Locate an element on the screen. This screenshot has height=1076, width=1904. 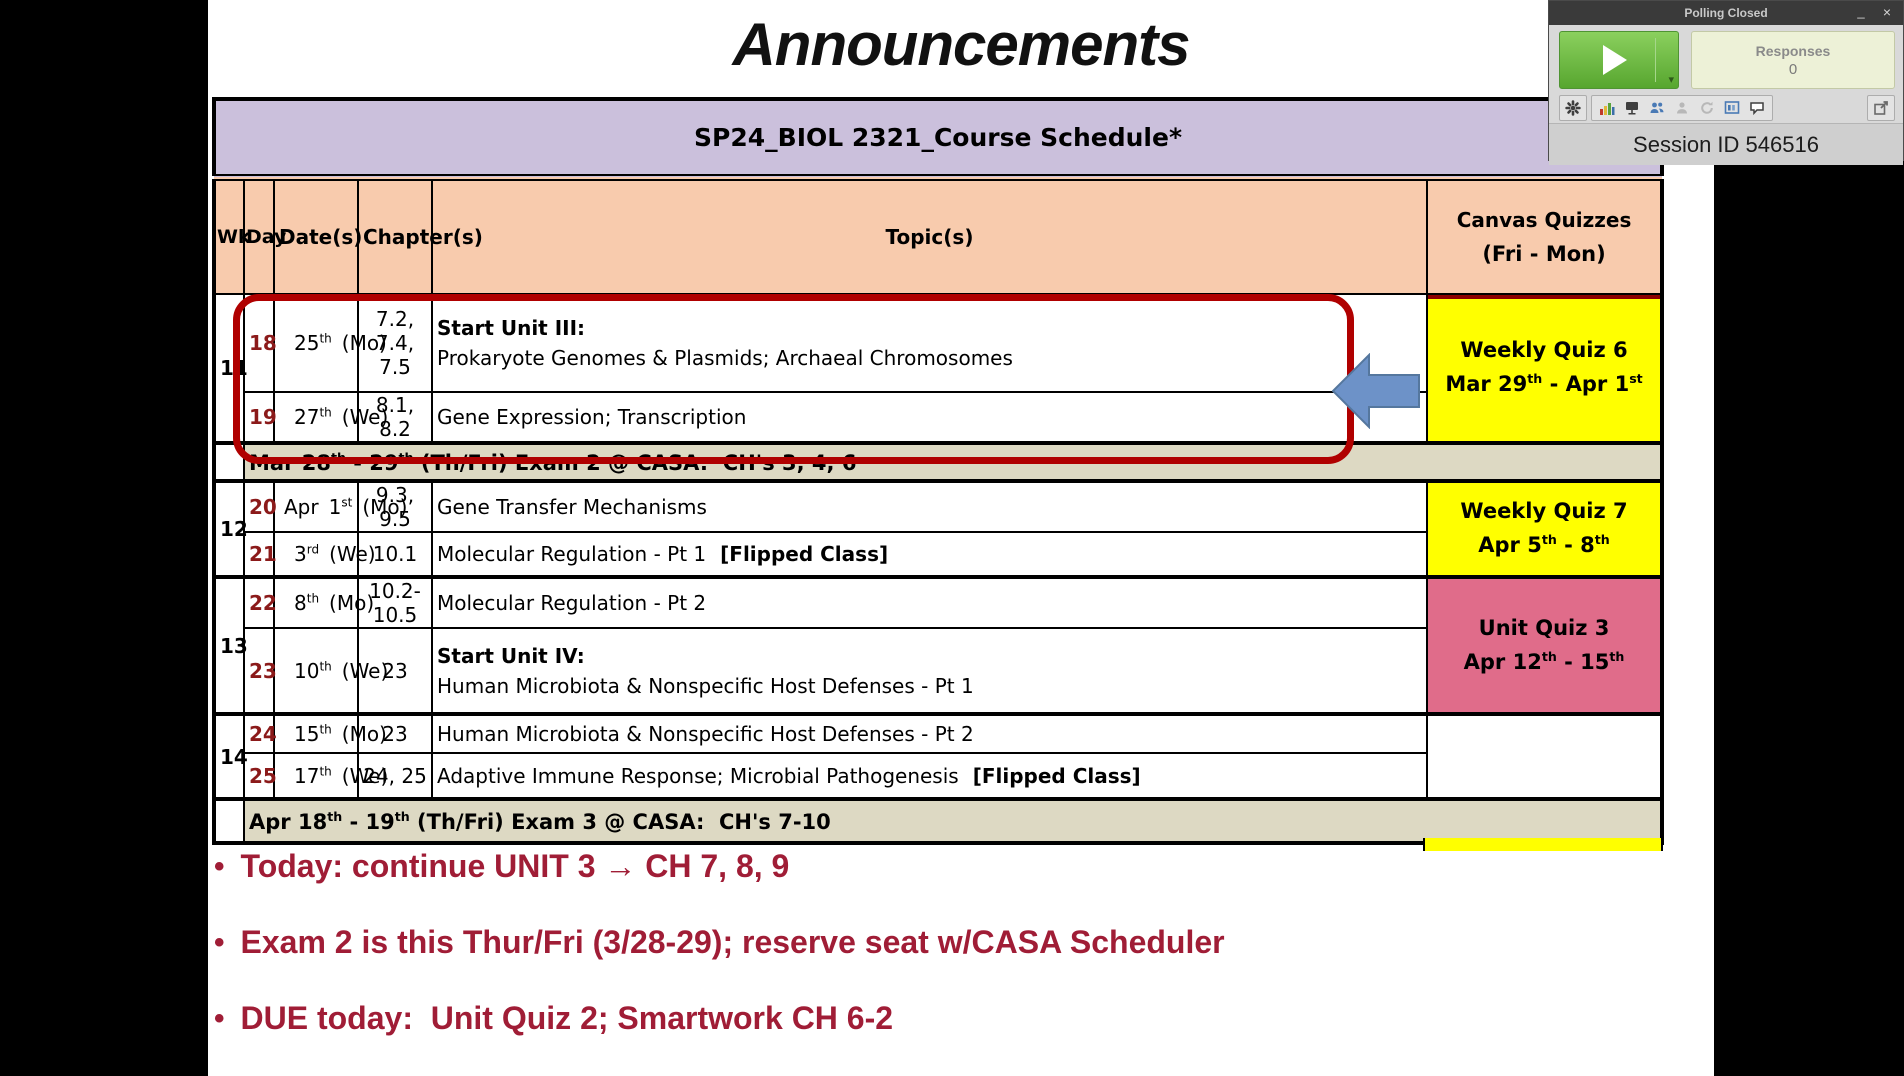
polling-toolbar is located at coordinates (1726, 108).